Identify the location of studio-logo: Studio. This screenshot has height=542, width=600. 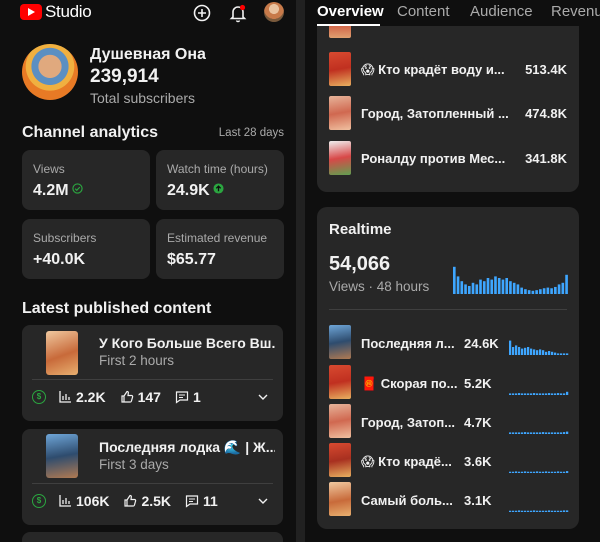
(56, 12).